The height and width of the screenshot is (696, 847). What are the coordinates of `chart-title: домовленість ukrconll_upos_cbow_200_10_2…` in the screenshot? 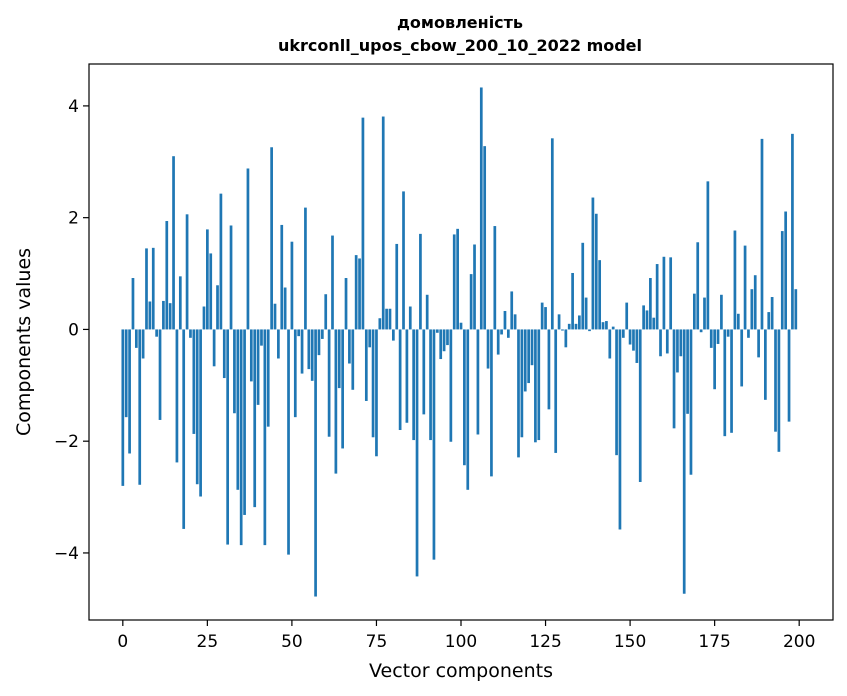 It's located at (460, 34).